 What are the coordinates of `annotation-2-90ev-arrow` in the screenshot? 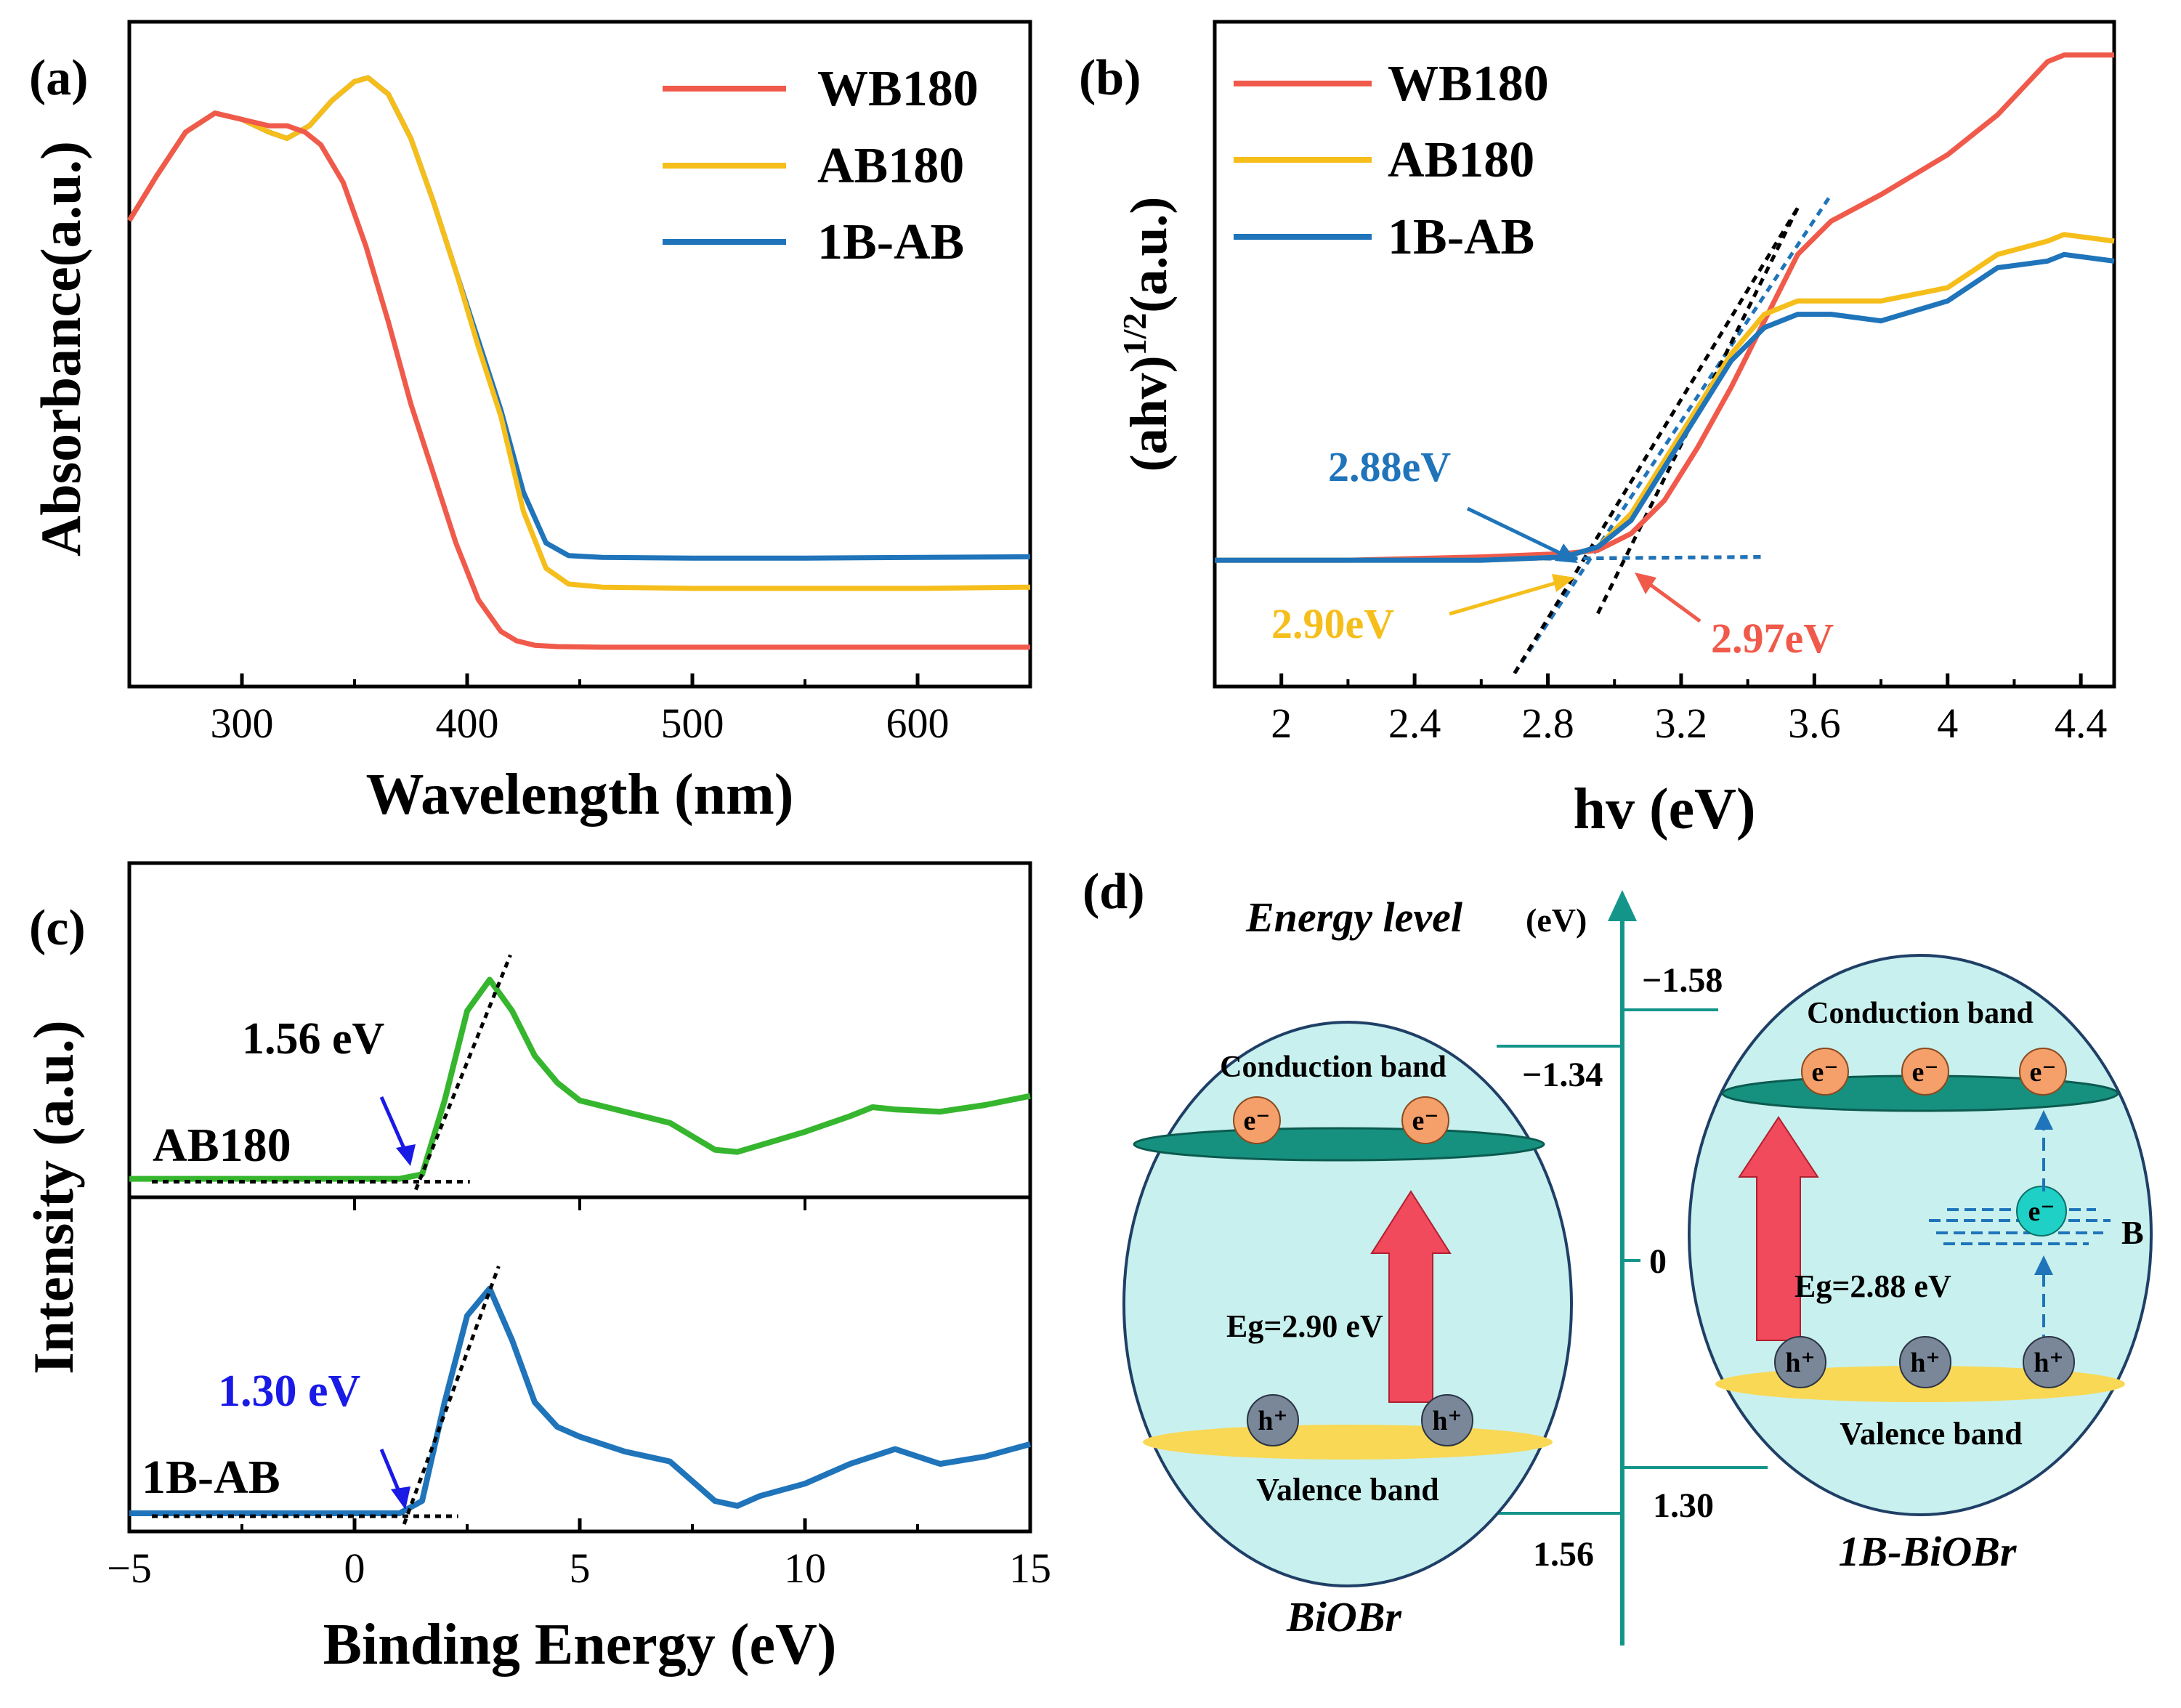 It's located at (1506, 597).